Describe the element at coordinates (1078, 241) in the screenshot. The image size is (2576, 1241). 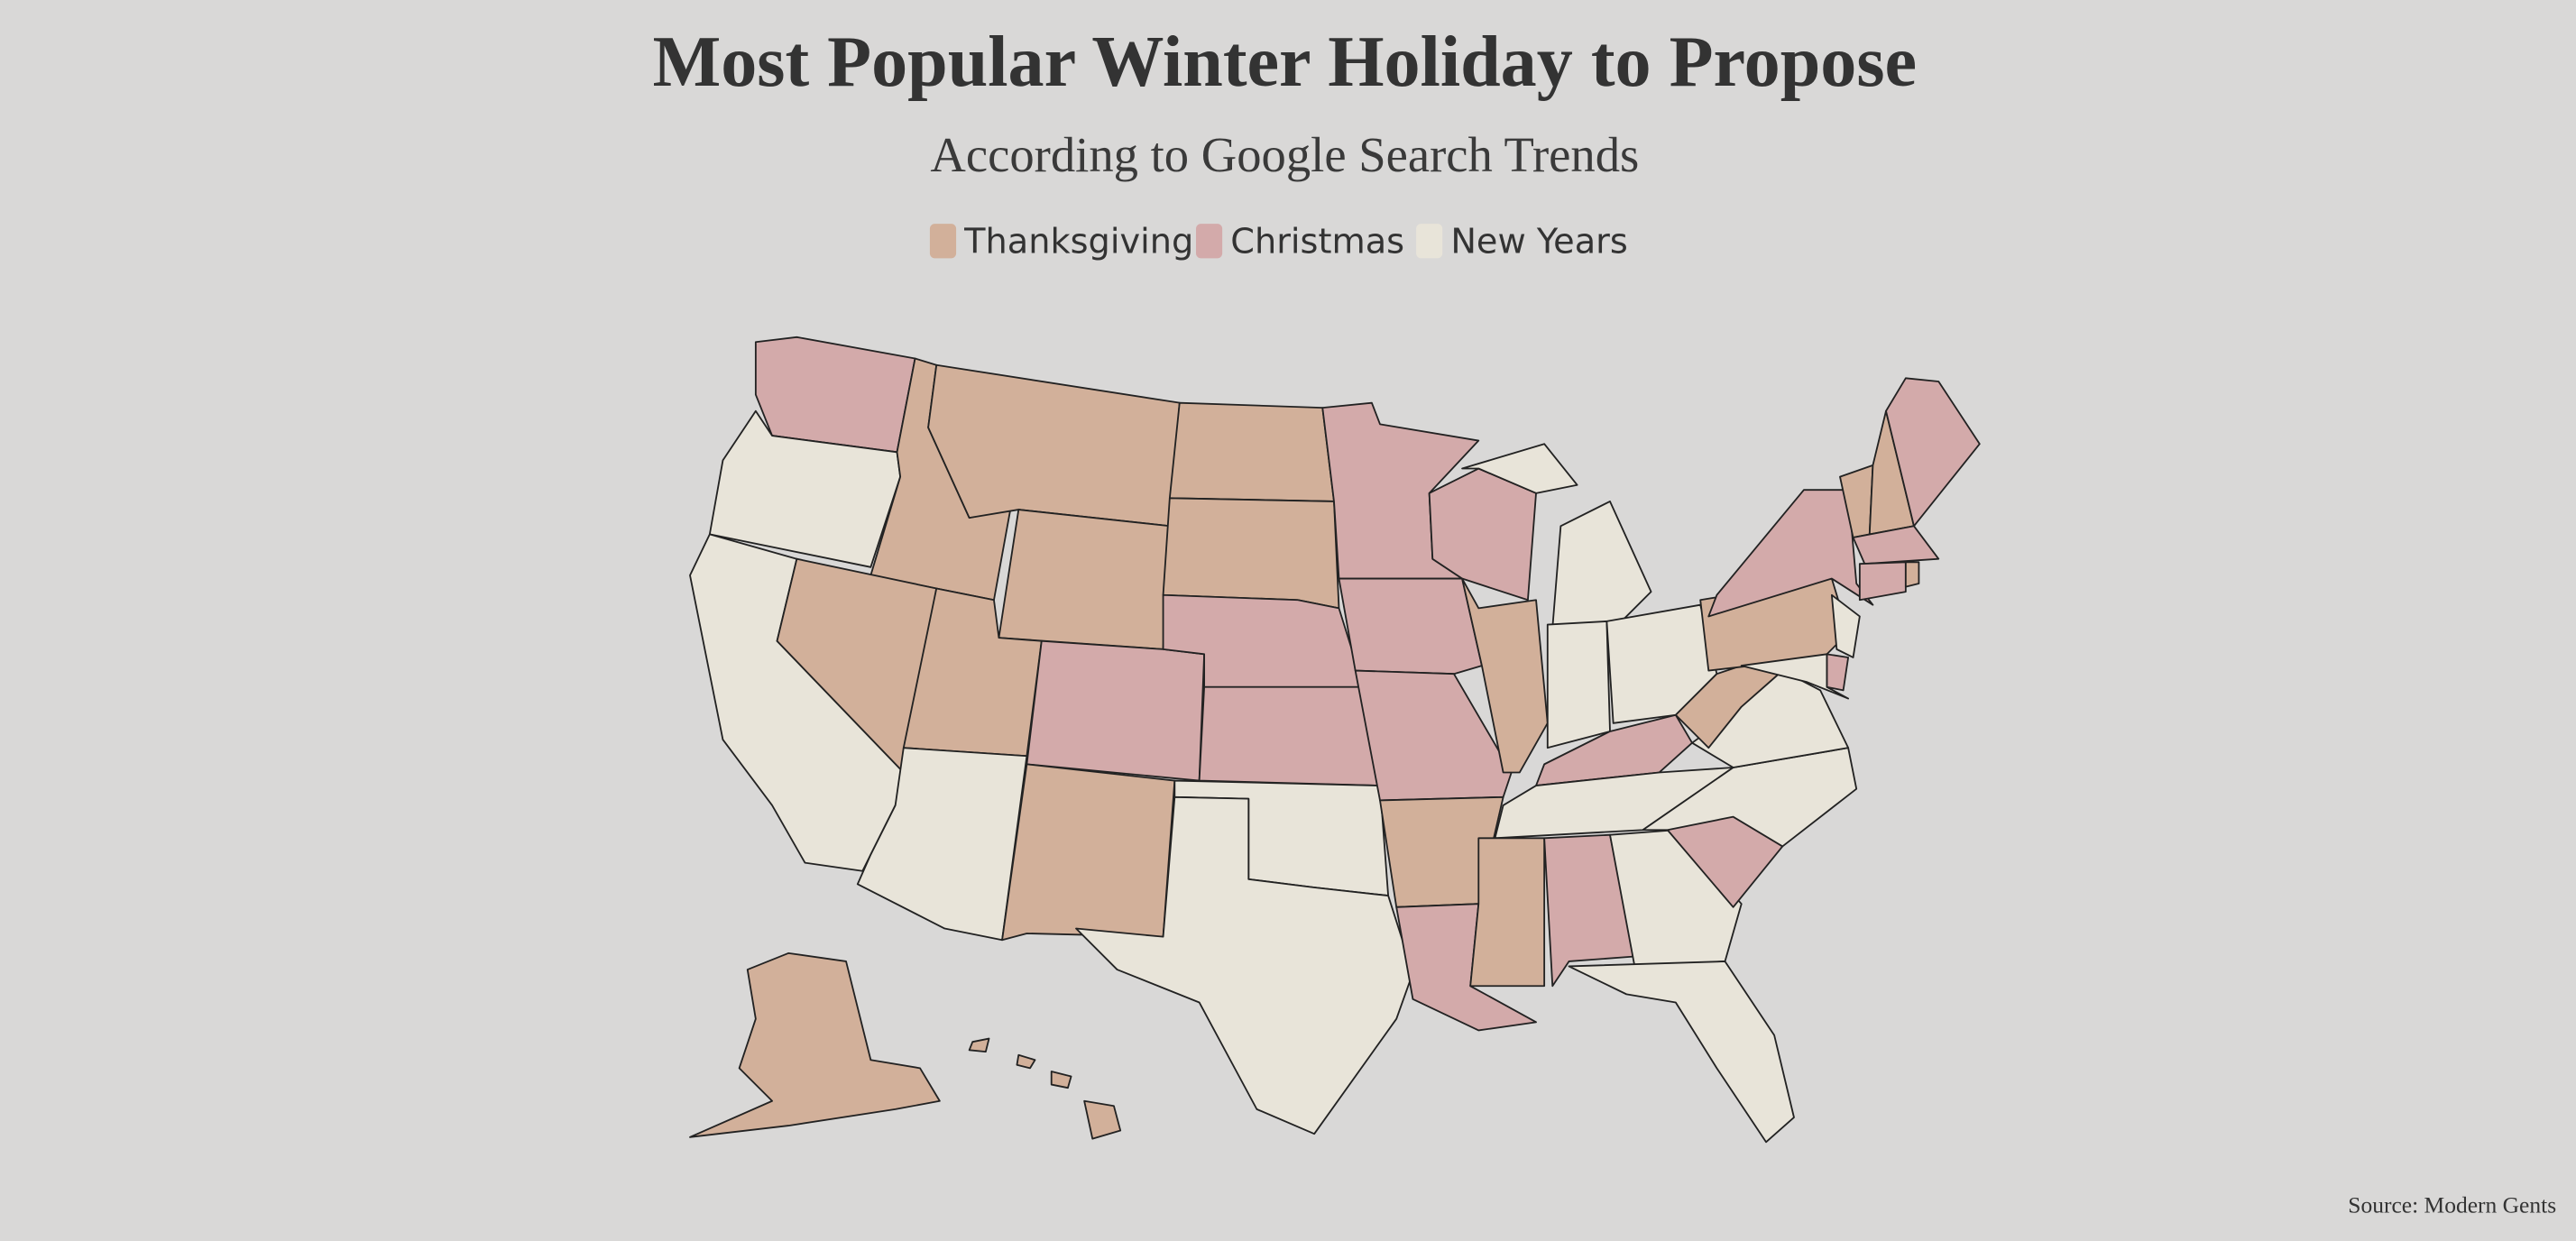
I see `legend-label: Thanksgiving` at that location.